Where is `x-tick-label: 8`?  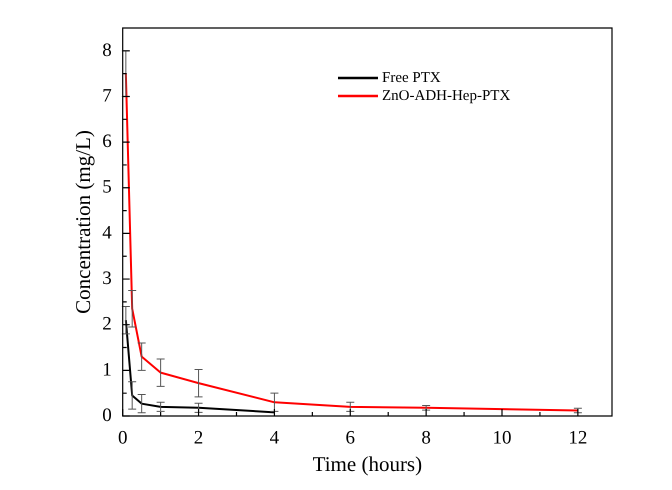
x-tick-label: 8 is located at coordinates (426, 437).